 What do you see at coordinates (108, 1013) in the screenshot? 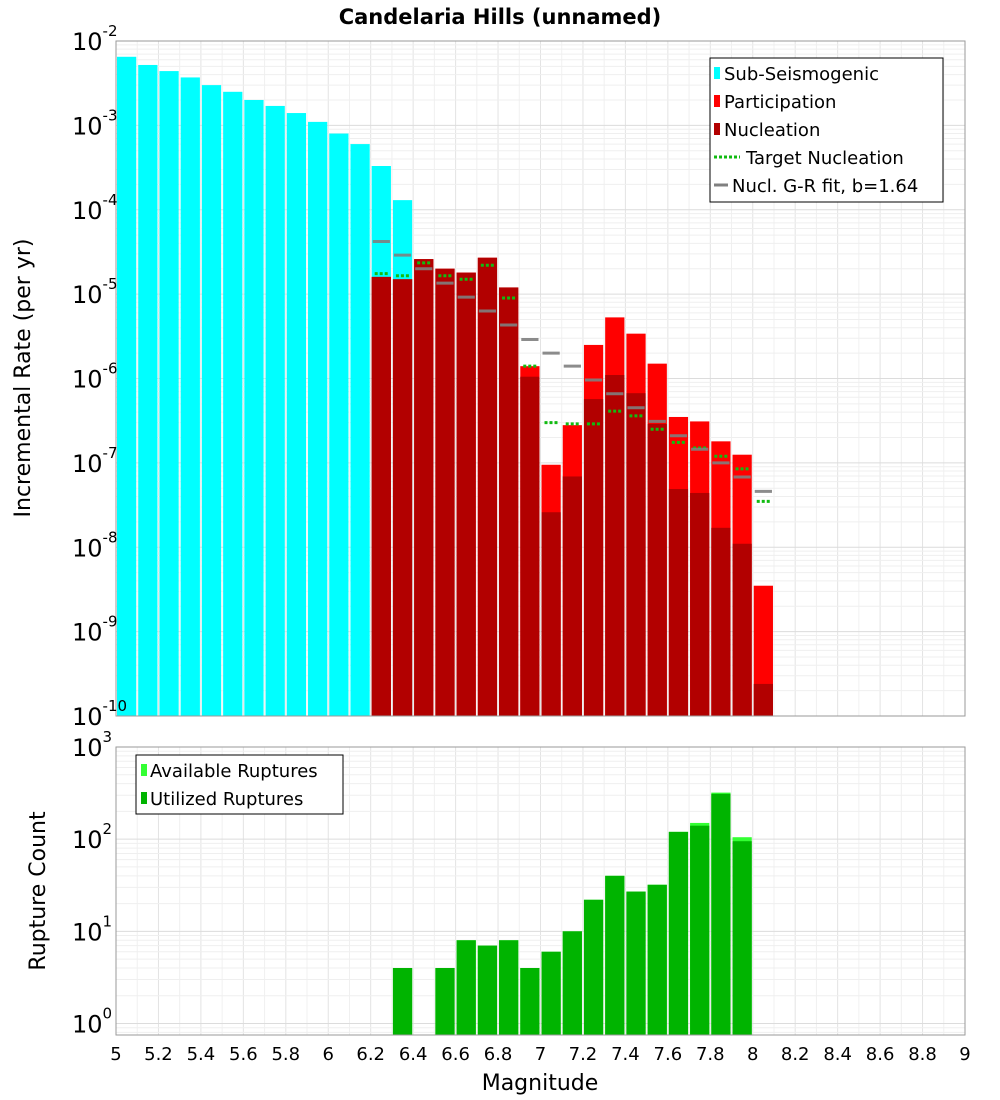
I see `y-tick-exponent: 0` at bounding box center [108, 1013].